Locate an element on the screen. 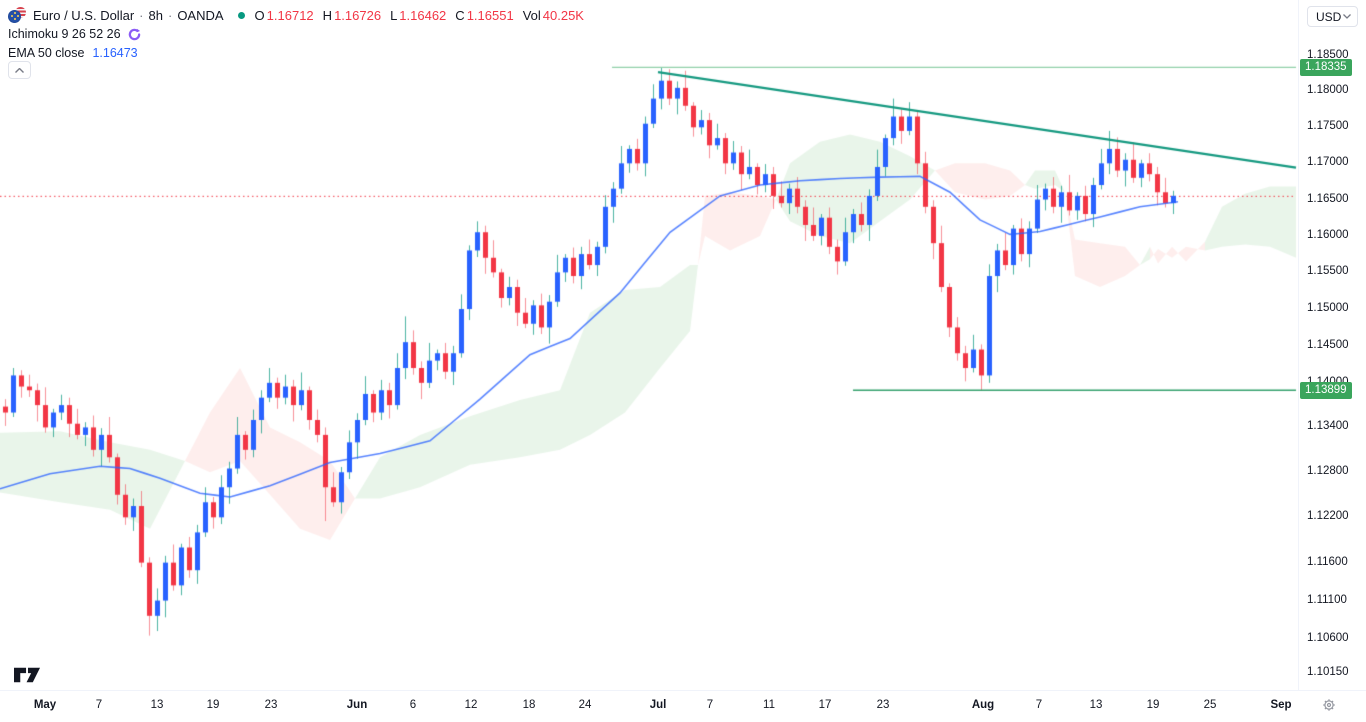 The image size is (1366, 722). currency-selector: USD is located at coordinates (1332, 16).